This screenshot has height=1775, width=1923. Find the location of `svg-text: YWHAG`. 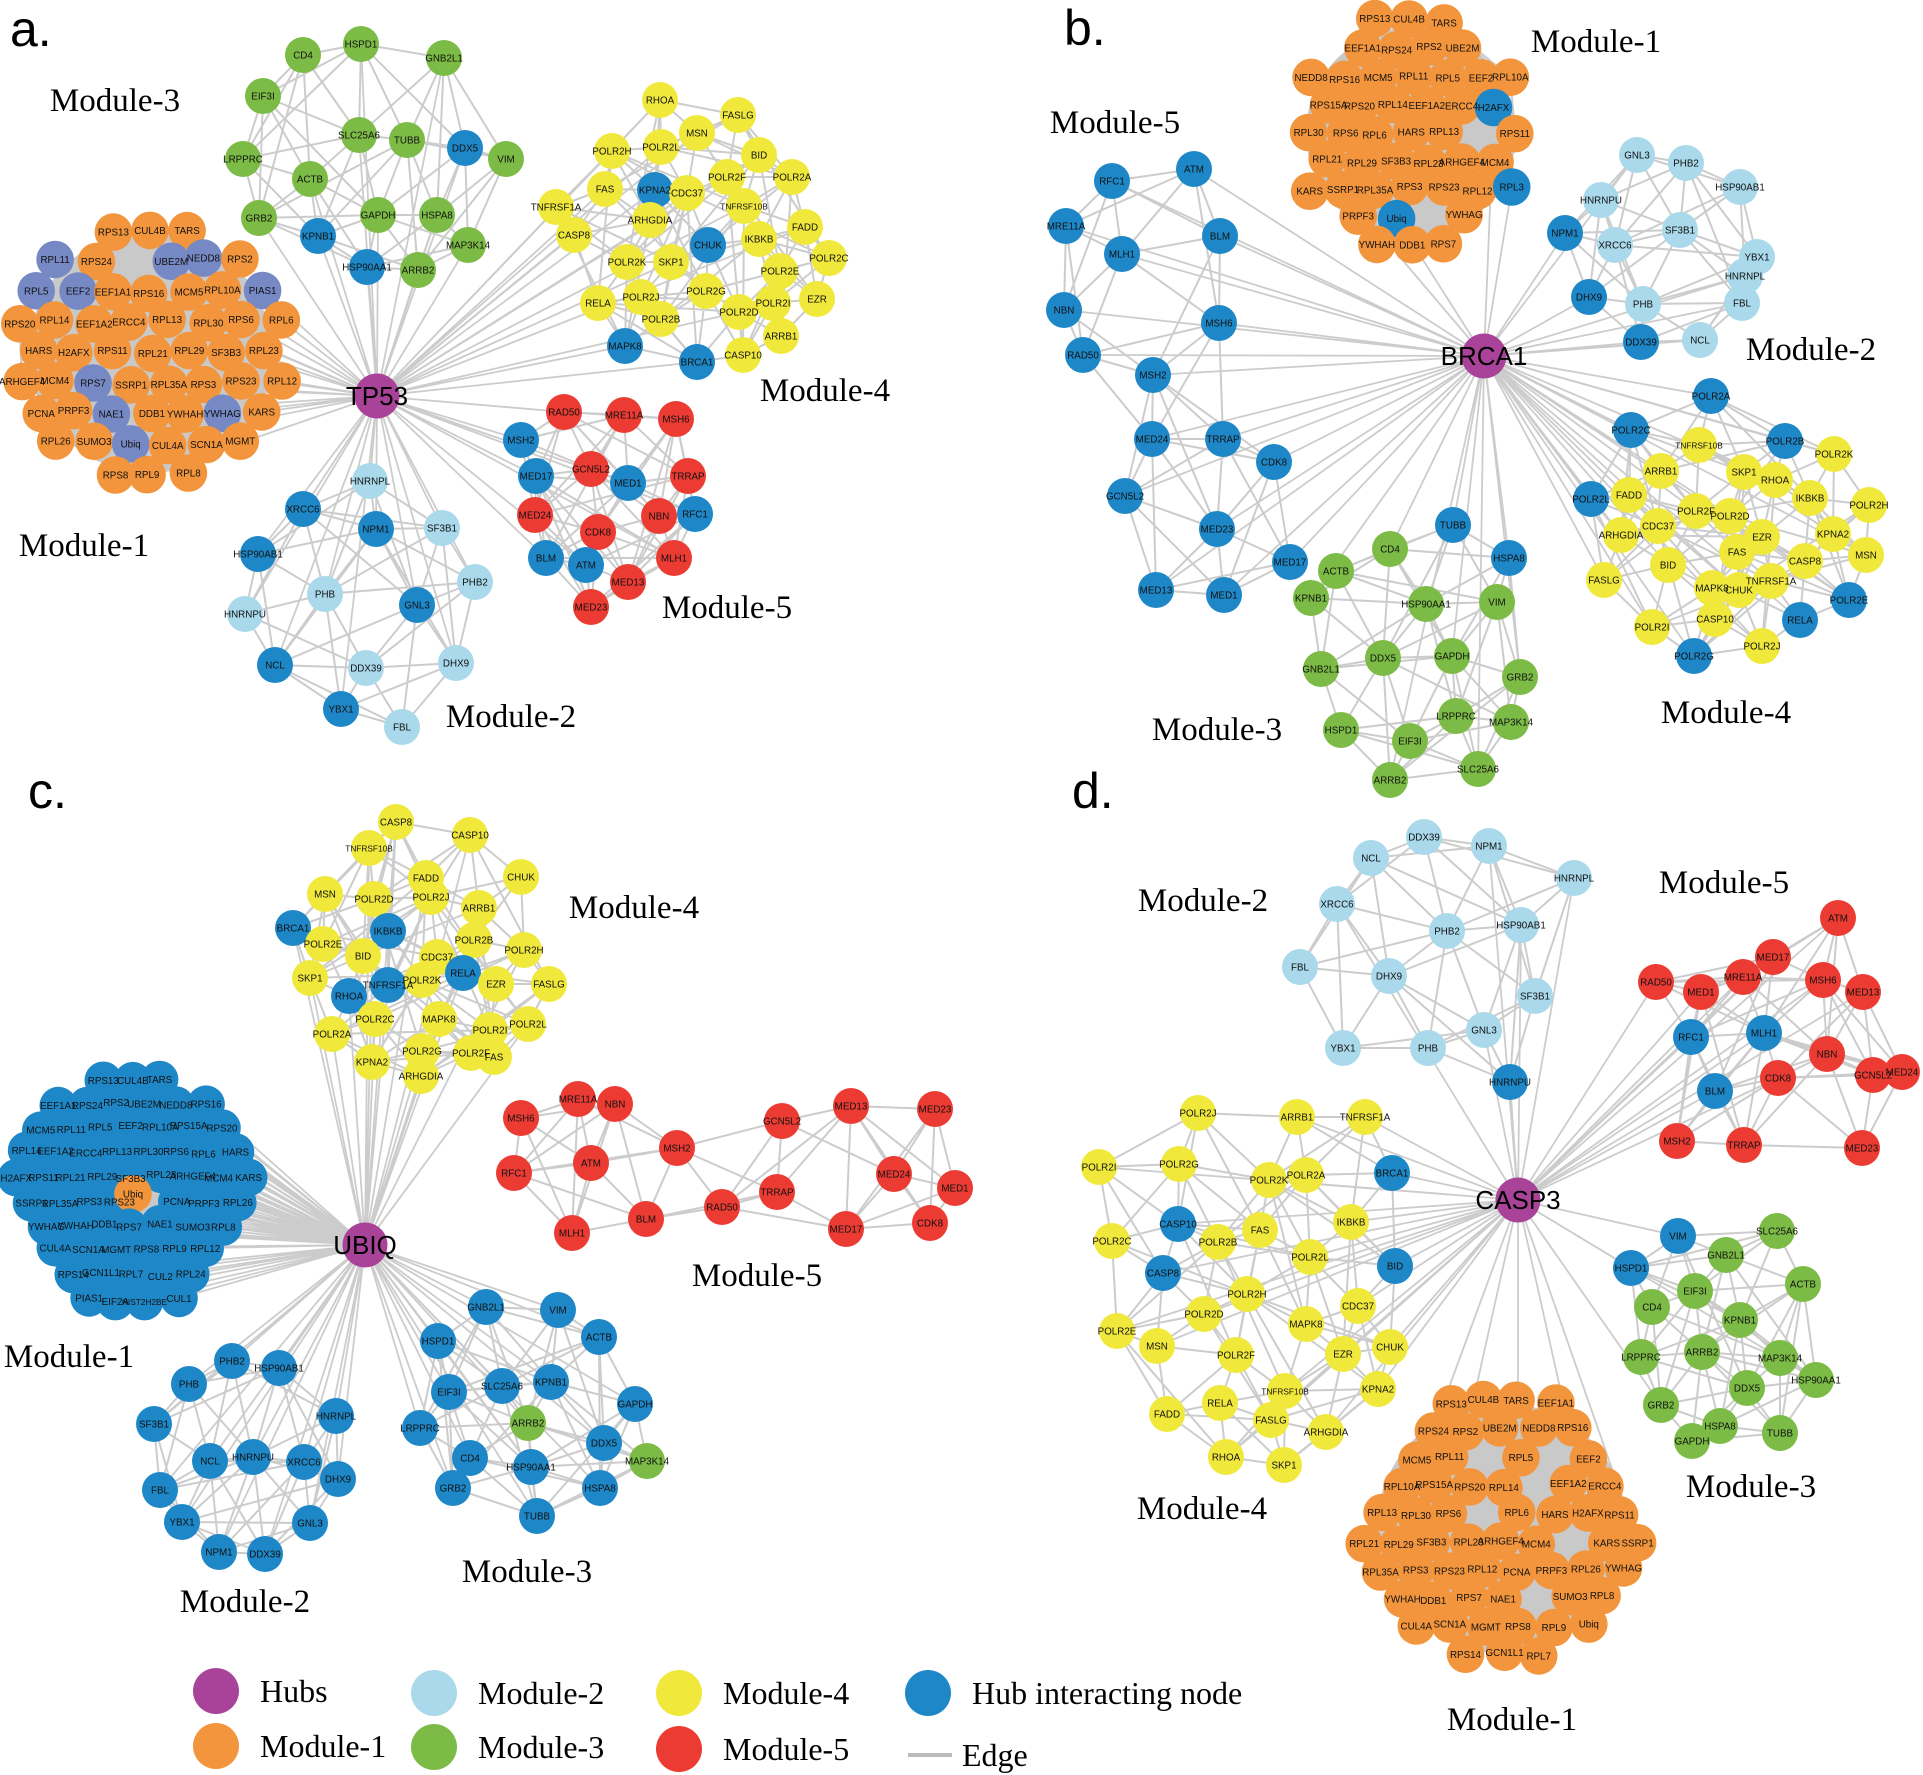

svg-text: YWHAG is located at coordinates (1623, 1568).